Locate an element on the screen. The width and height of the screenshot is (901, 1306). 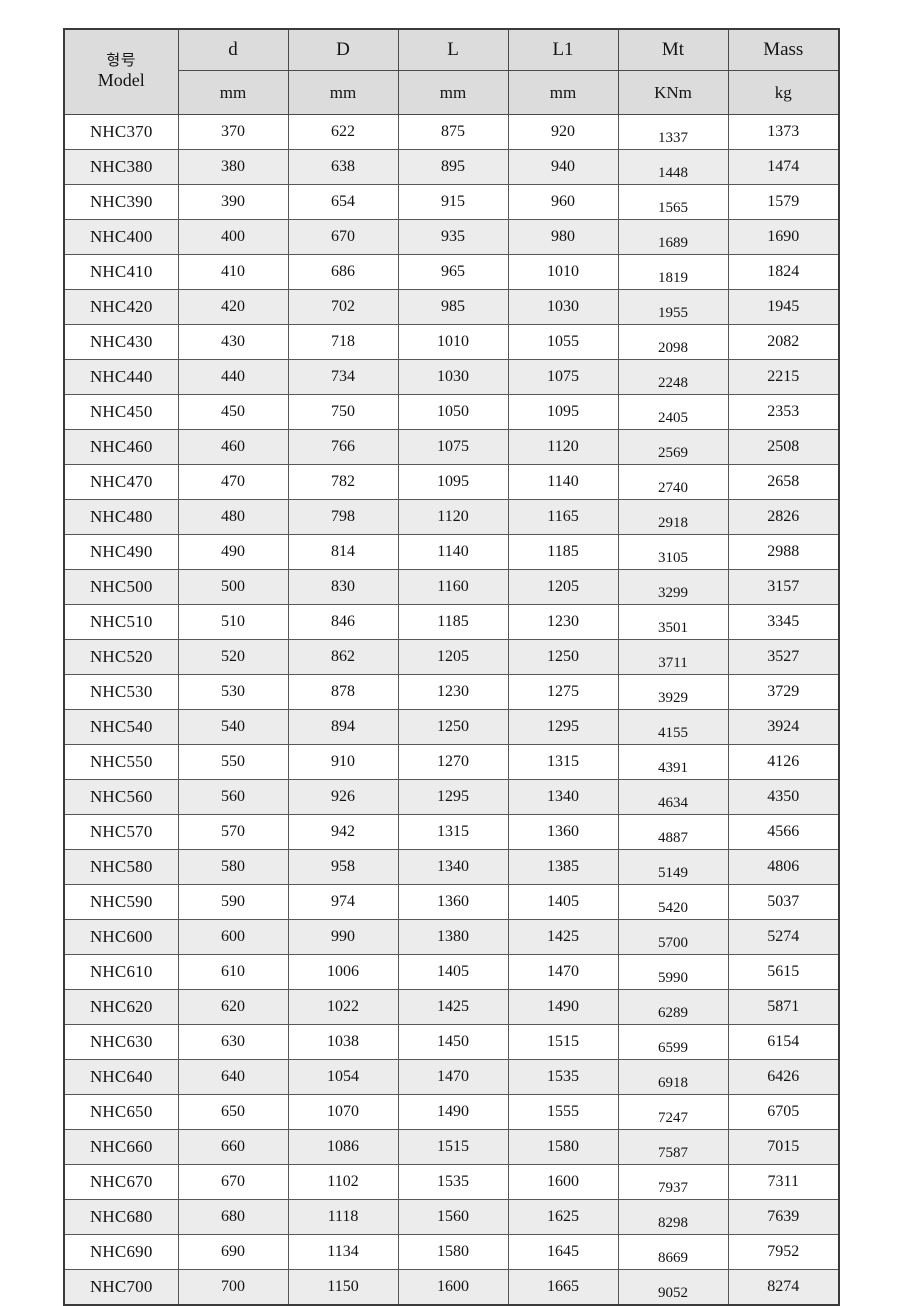
cell-d: 610 is located at coordinates (233, 972).